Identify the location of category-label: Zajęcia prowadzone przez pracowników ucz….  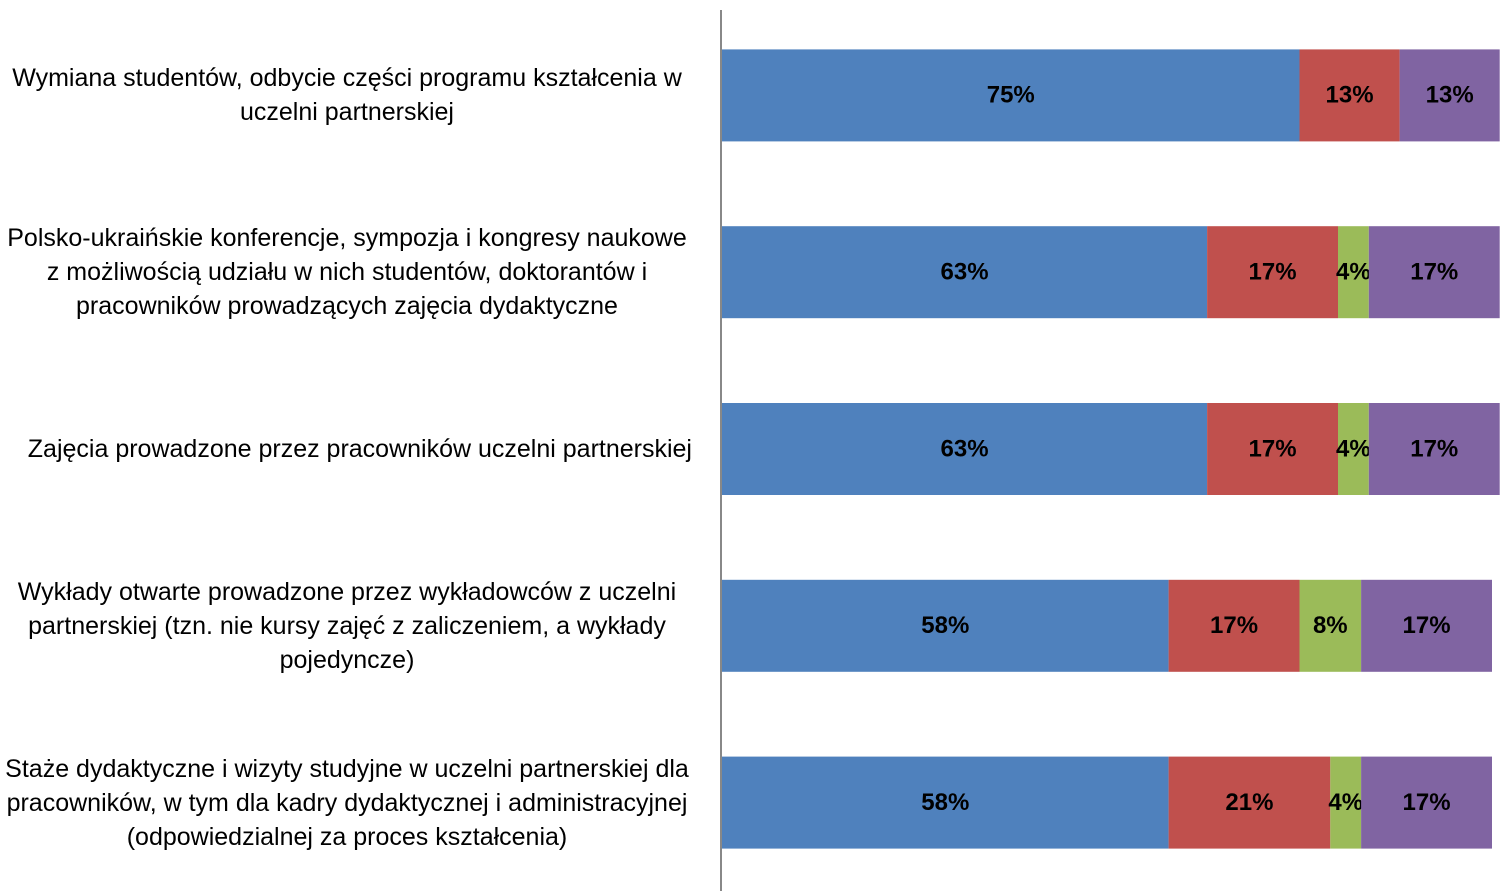
(346, 449).